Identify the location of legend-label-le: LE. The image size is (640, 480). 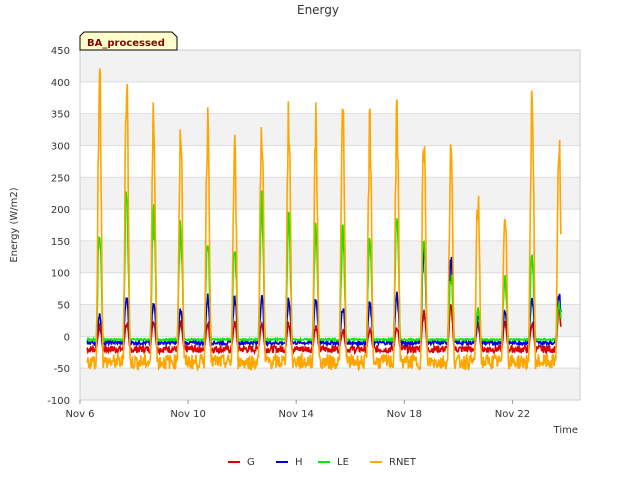
(343, 462).